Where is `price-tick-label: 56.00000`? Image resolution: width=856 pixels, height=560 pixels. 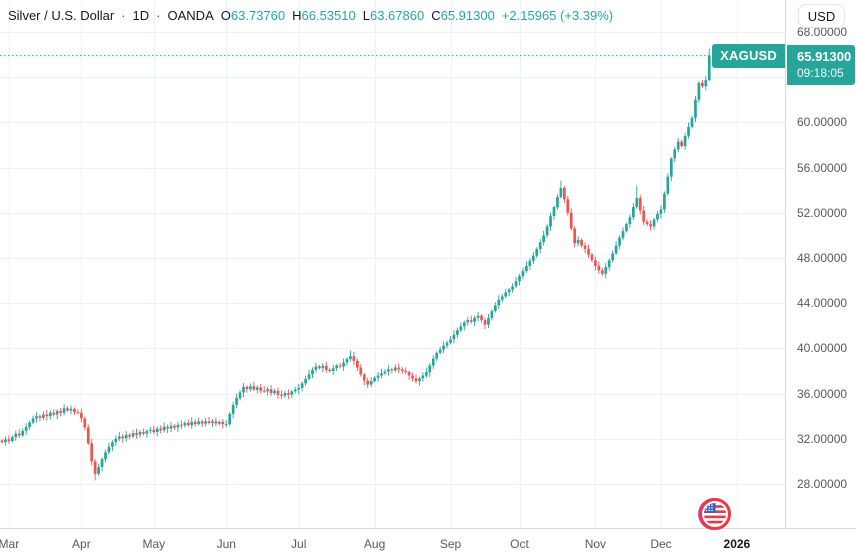 price-tick-label: 56.00000 is located at coordinates (822, 167).